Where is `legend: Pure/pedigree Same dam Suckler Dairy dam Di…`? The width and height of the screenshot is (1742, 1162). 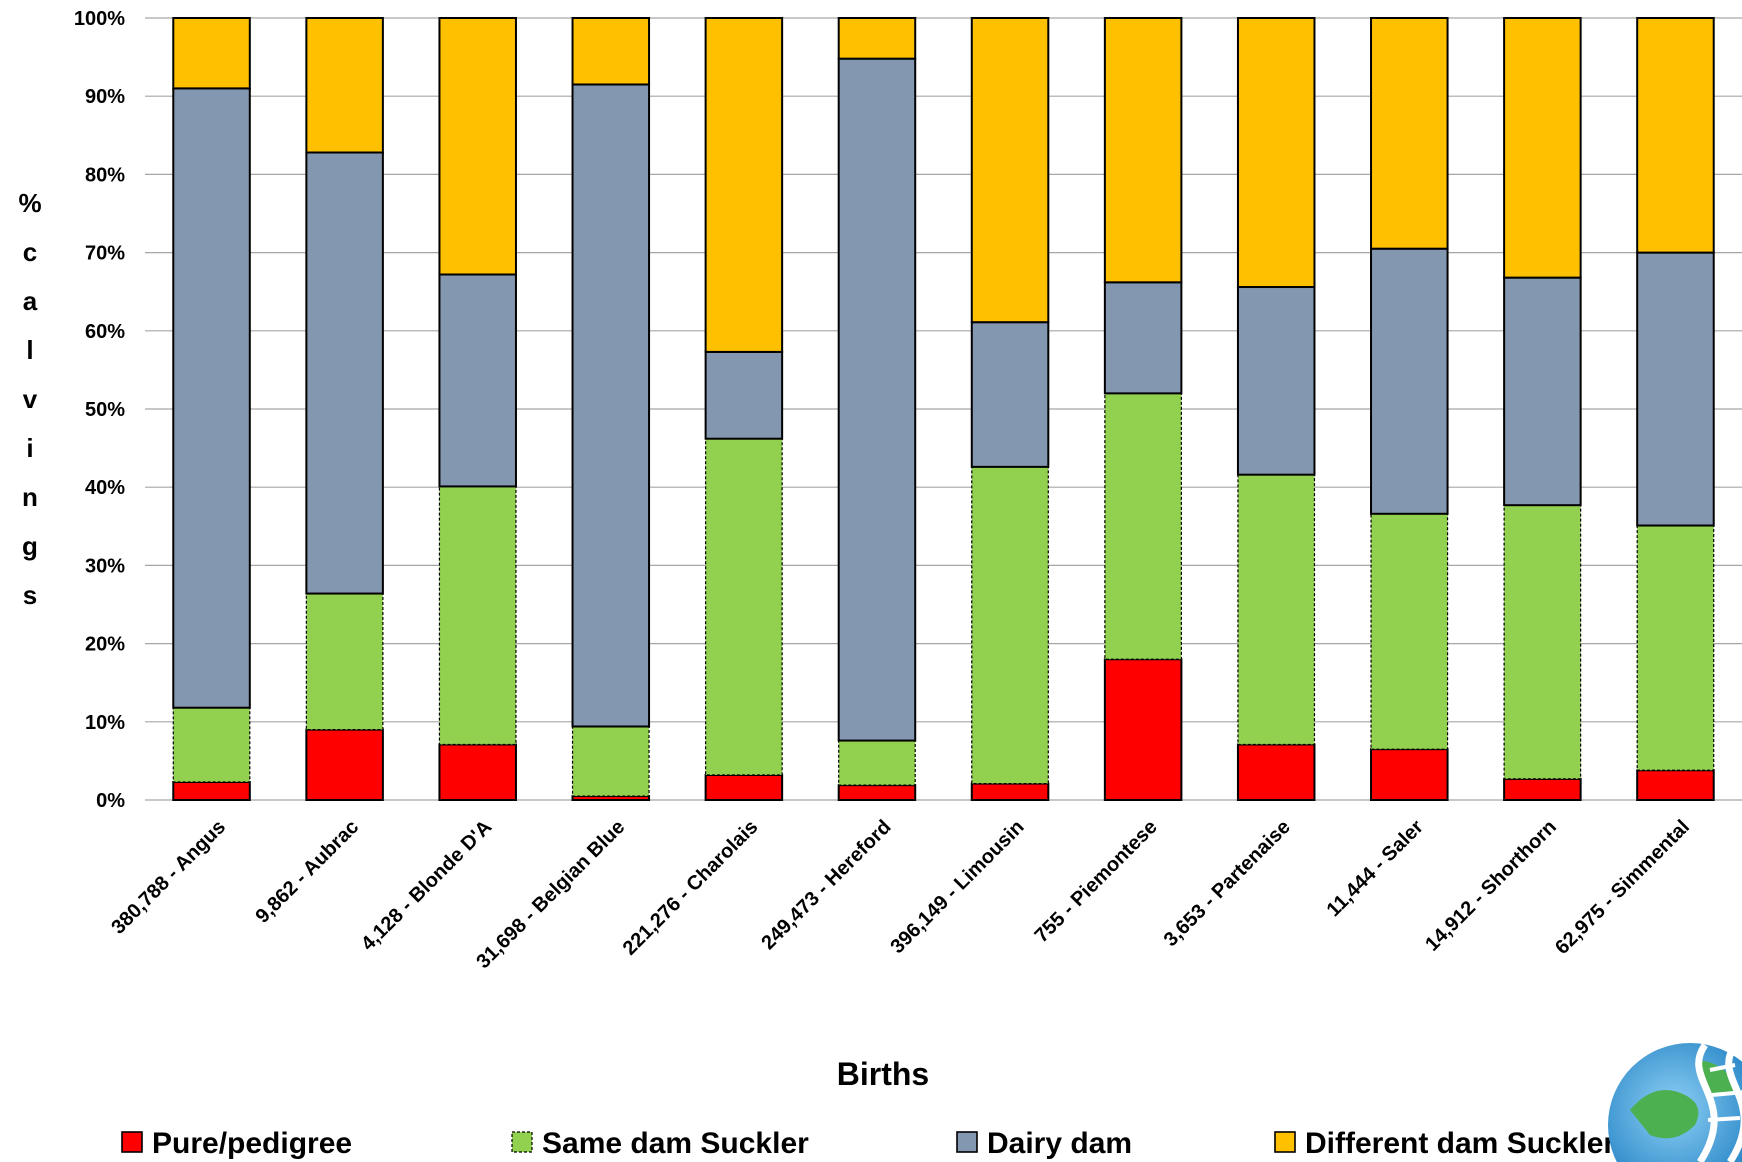 legend: Pure/pedigree Same dam Suckler Dairy dam Di… is located at coordinates (868, 1143).